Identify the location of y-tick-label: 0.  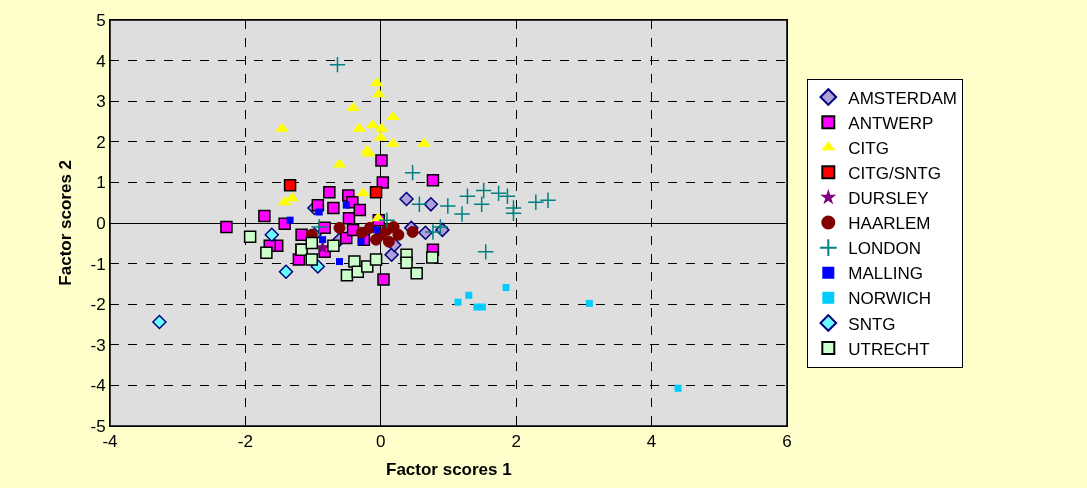
(101, 223).